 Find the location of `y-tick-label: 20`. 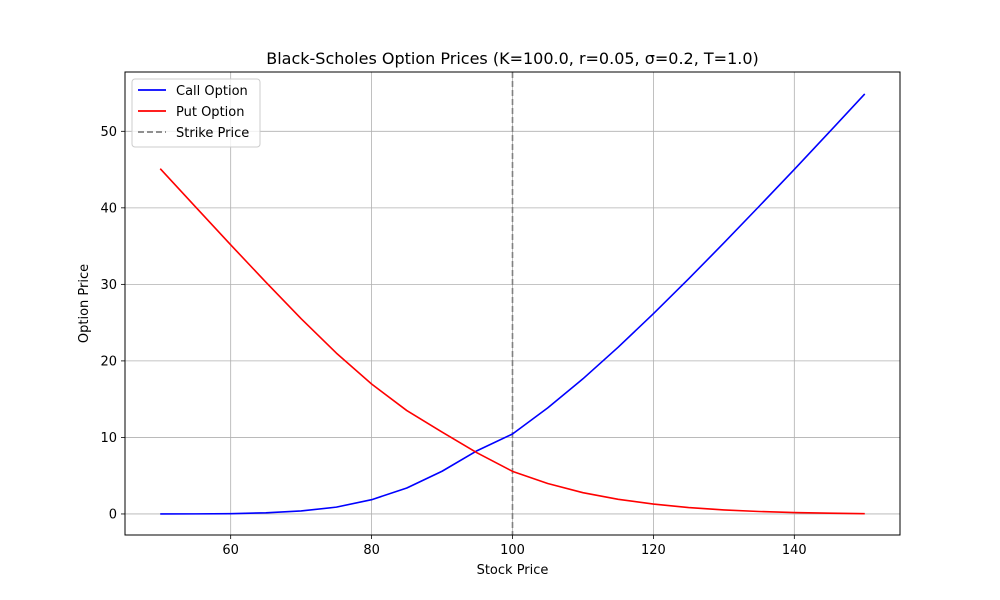

y-tick-label: 20 is located at coordinates (108, 361).